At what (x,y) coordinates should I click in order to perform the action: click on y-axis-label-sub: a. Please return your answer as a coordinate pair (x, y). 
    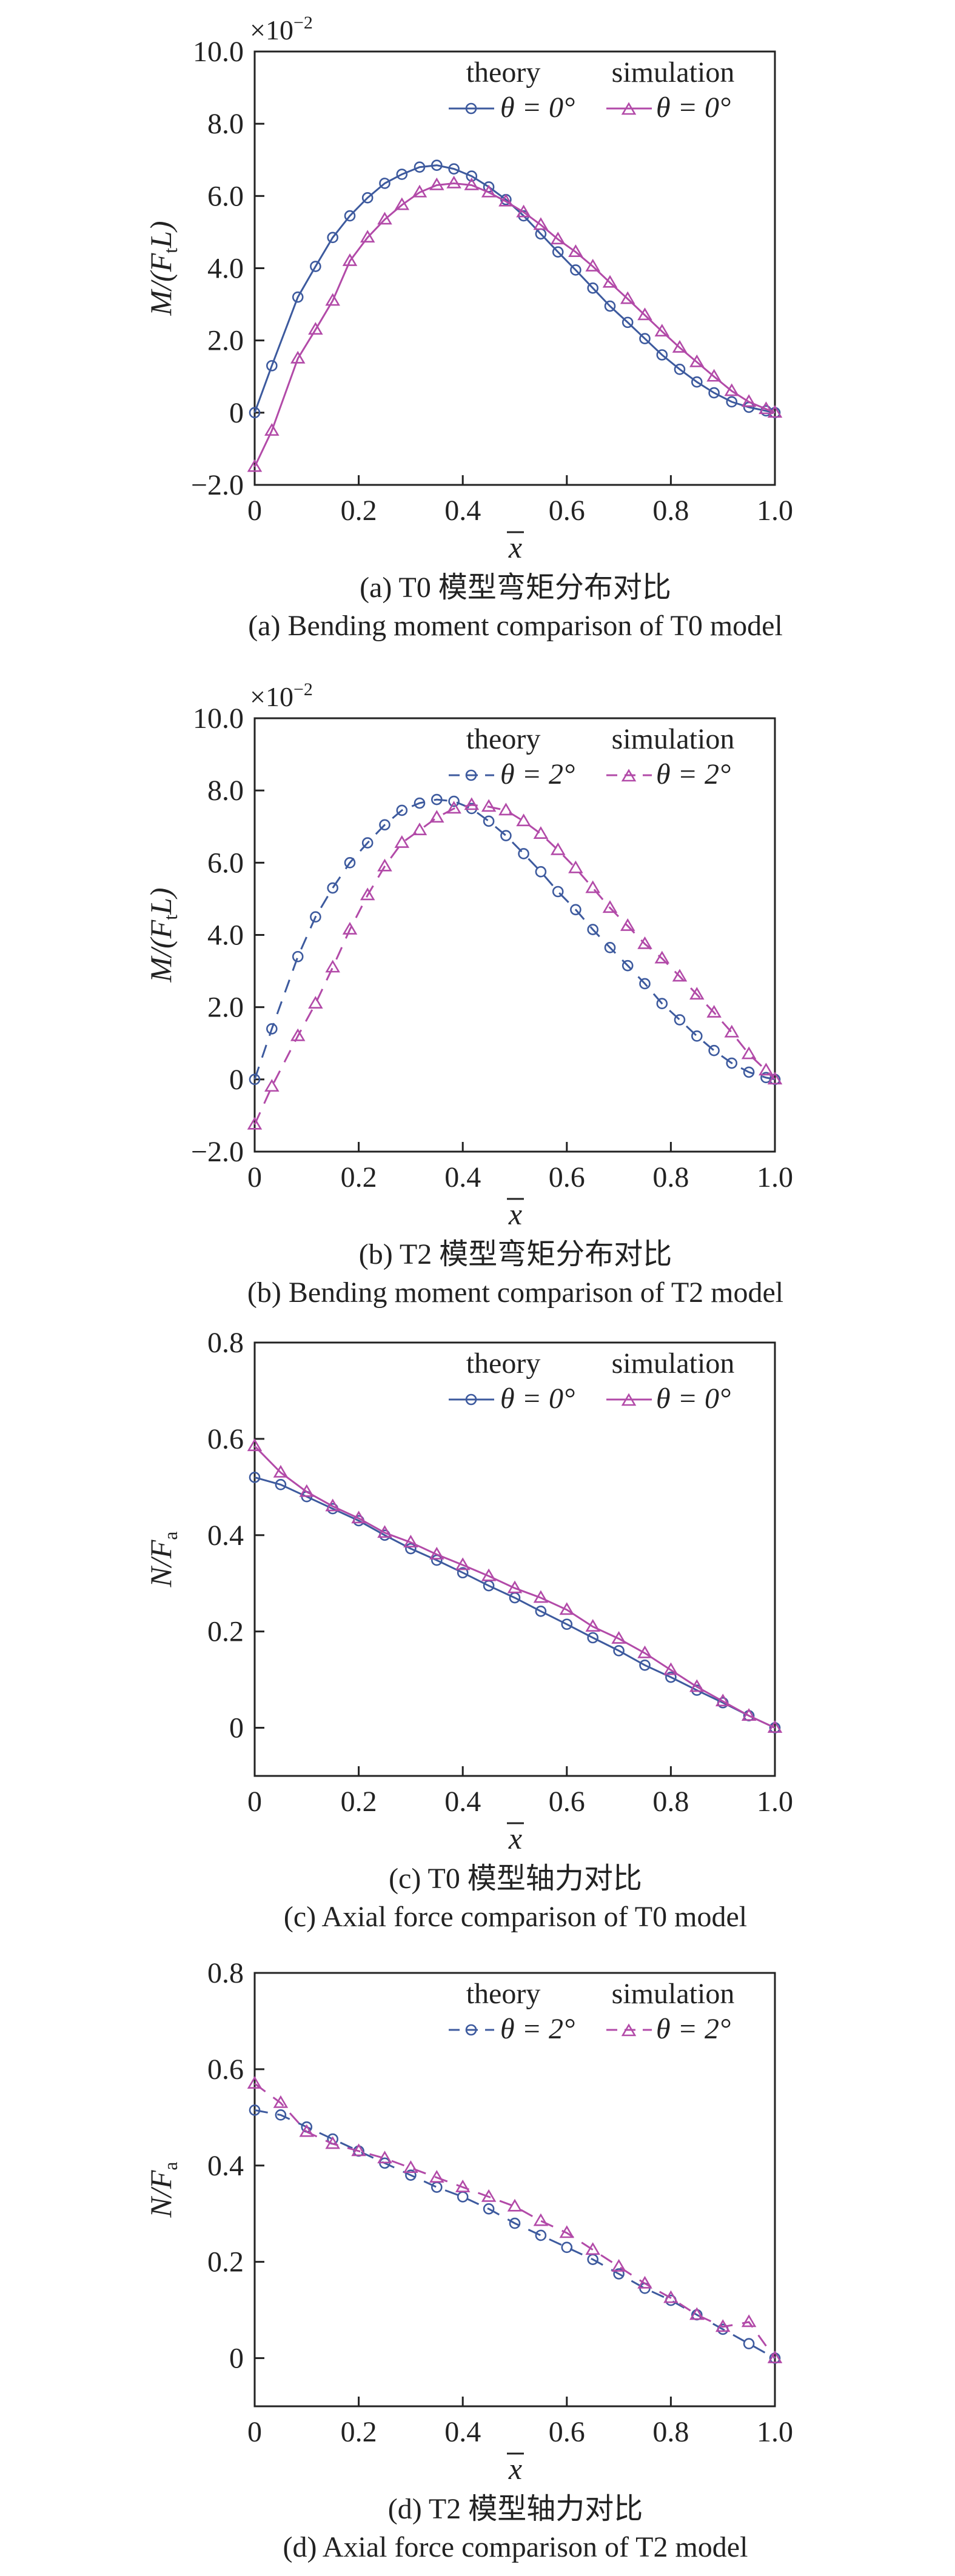
    Looking at the image, I should click on (170, 2166).